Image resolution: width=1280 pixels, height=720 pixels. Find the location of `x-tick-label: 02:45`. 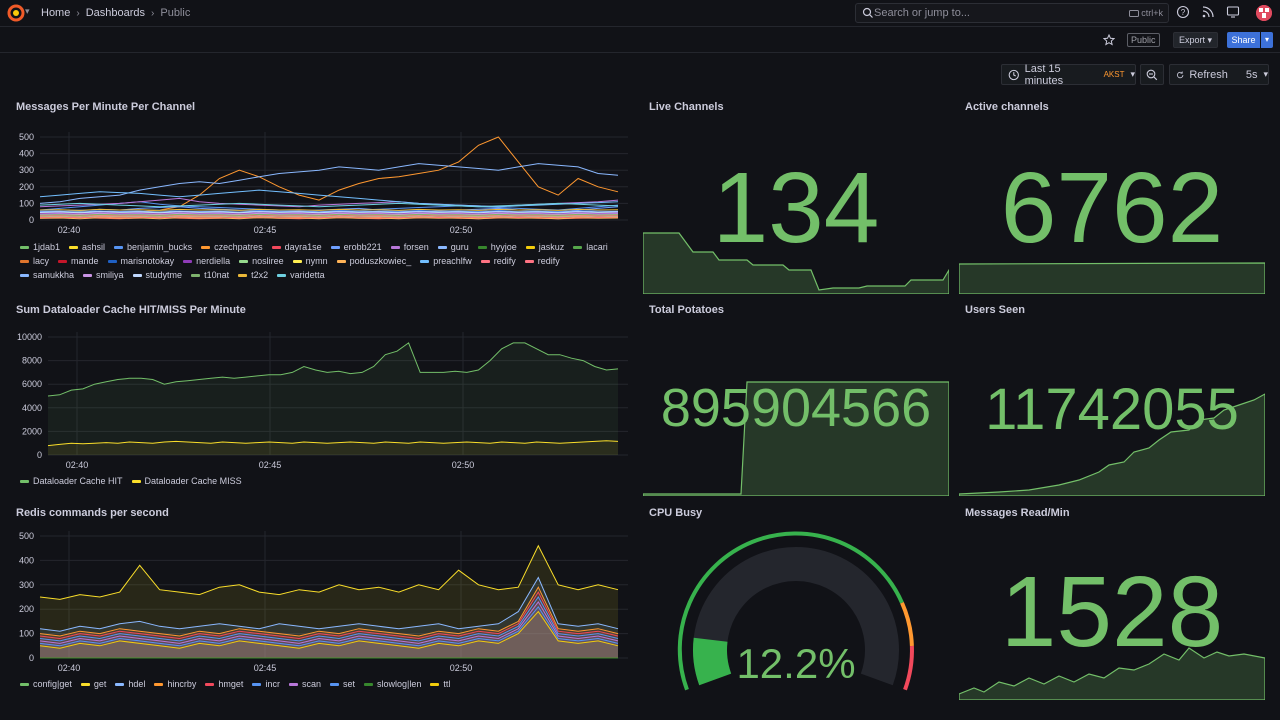

x-tick-label: 02:45 is located at coordinates (270, 465).